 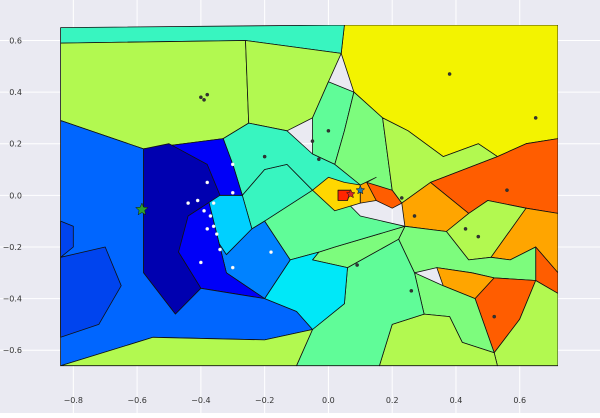 I want to click on y-tick-label: −0.2, so click(x=12, y=247).